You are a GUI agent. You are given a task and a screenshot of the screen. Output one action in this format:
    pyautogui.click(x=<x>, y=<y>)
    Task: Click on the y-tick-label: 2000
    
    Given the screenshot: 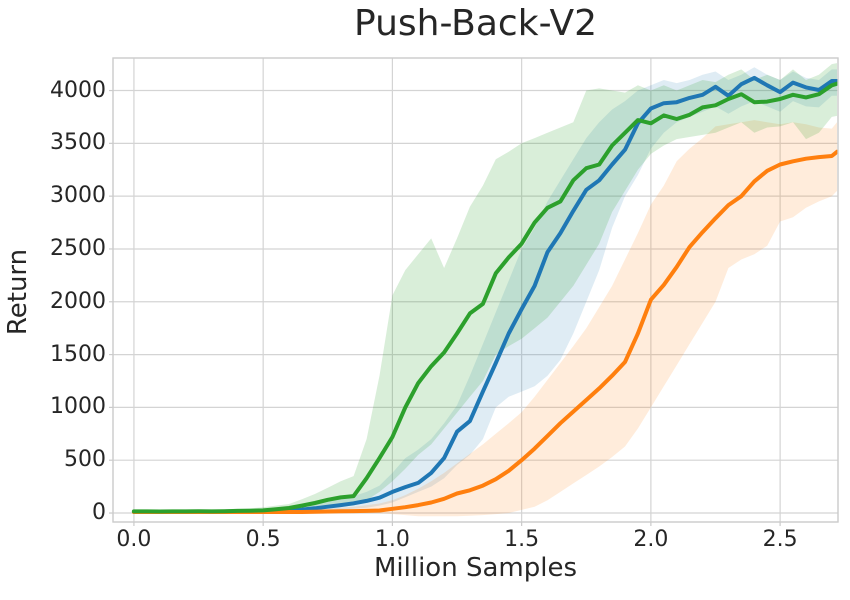 What is the action you would take?
    pyautogui.click(x=78, y=301)
    